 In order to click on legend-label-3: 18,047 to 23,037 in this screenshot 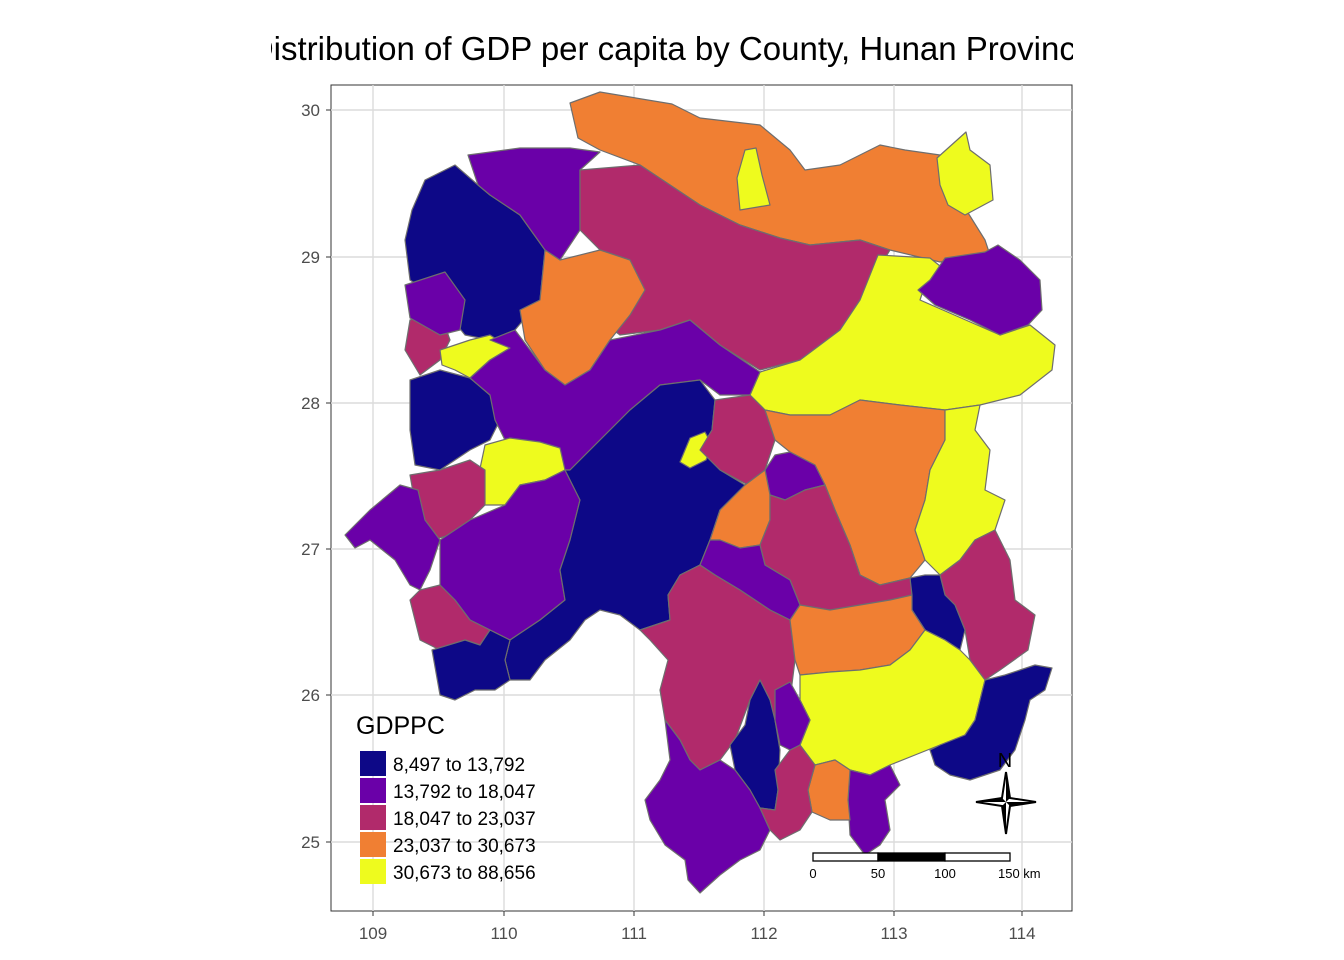, I will do `click(464, 819)`.